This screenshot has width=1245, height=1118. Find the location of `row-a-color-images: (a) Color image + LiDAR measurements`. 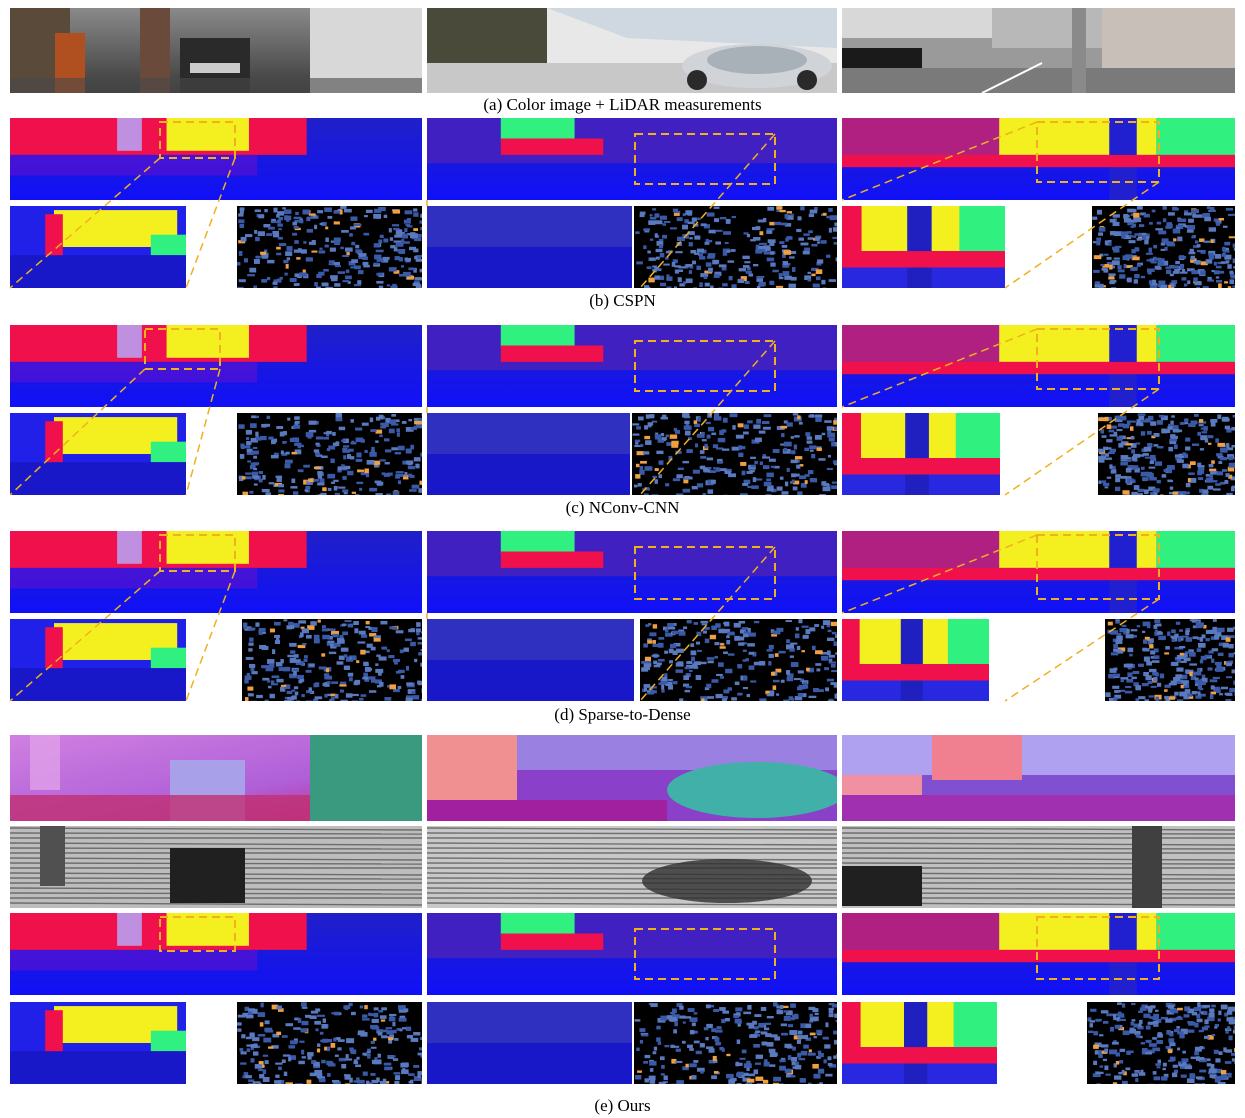

row-a-color-images: (a) Color image + LiDAR measurements is located at coordinates (622, 59).